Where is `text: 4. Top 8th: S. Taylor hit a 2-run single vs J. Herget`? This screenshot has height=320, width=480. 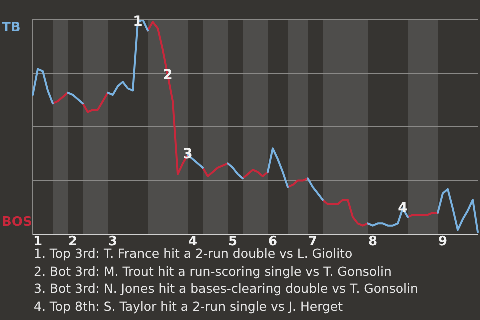
text: 4. Top 8th: S. Taylor hit a 2-run single vs J. Herget is located at coordinates (189, 306).